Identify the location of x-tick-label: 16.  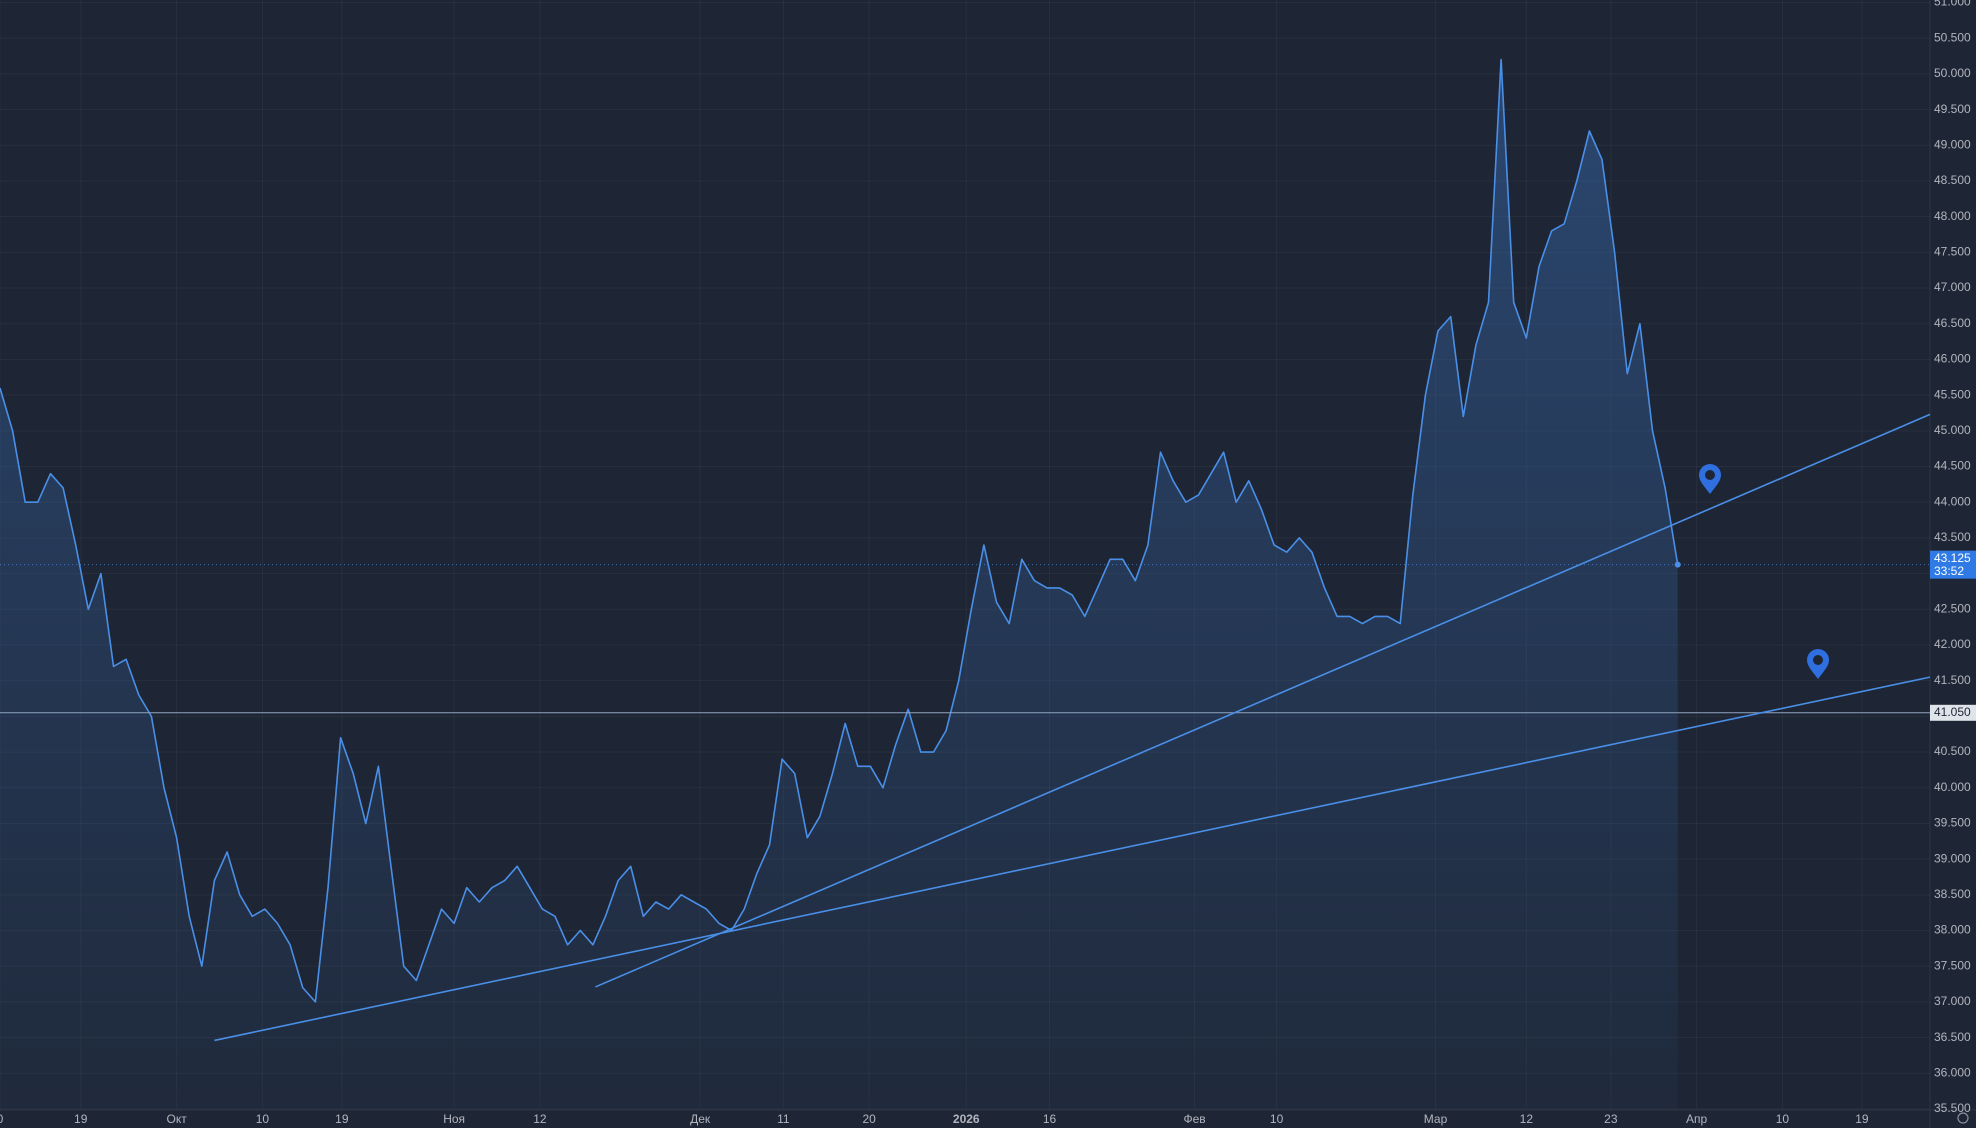
(1050, 1119).